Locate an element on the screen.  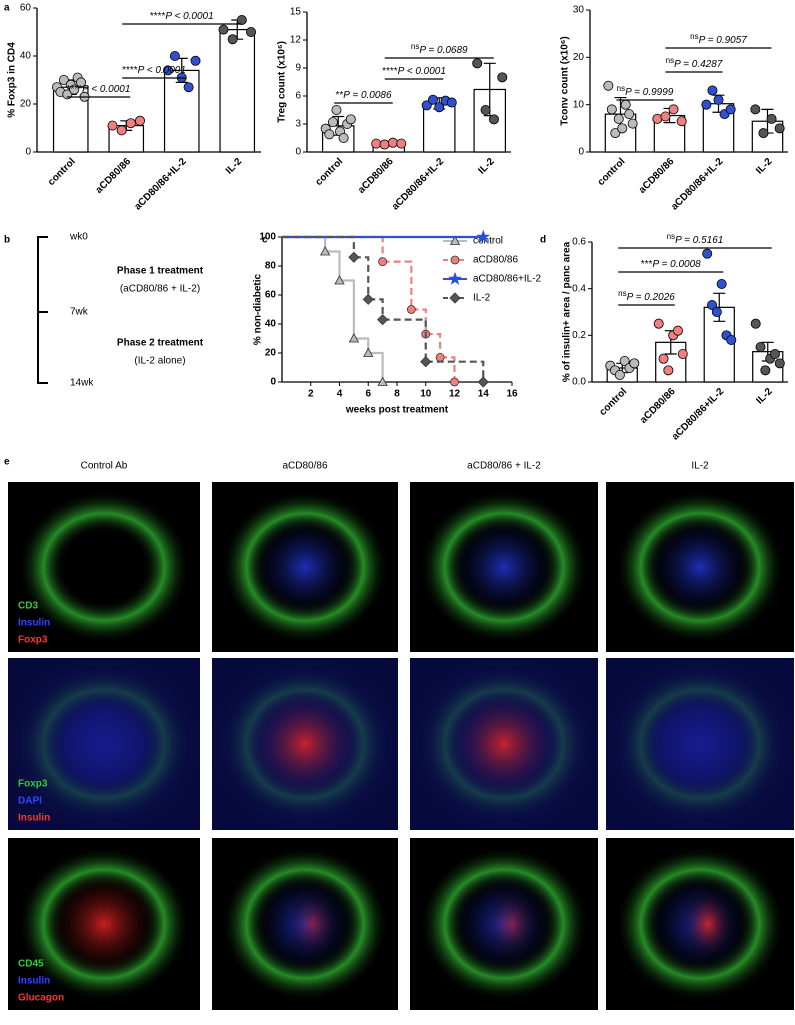
bar is located at coordinates (237, 91).